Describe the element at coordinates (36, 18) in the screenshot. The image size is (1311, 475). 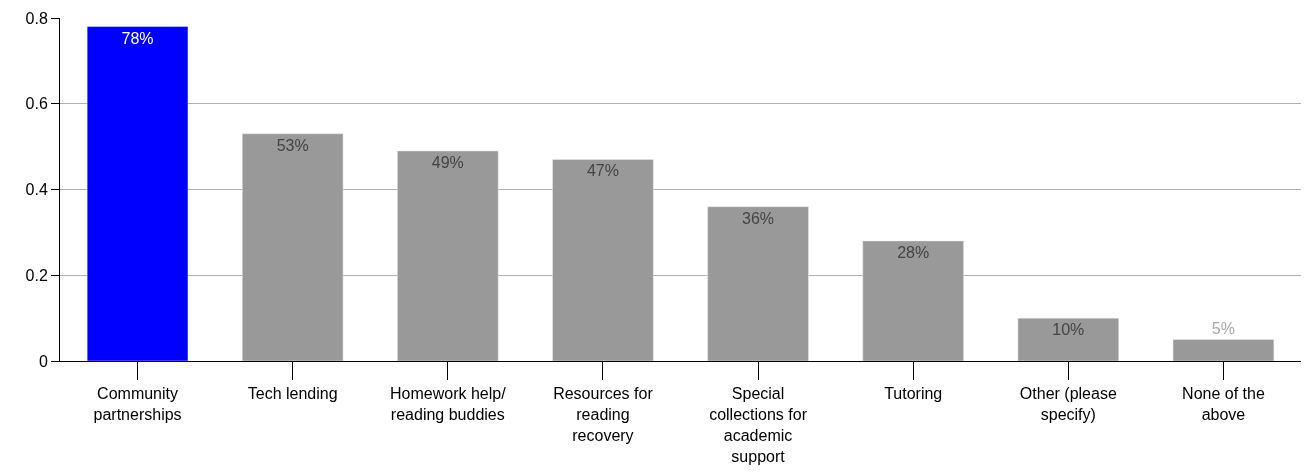
I see `y-tick-label: 0.8` at that location.